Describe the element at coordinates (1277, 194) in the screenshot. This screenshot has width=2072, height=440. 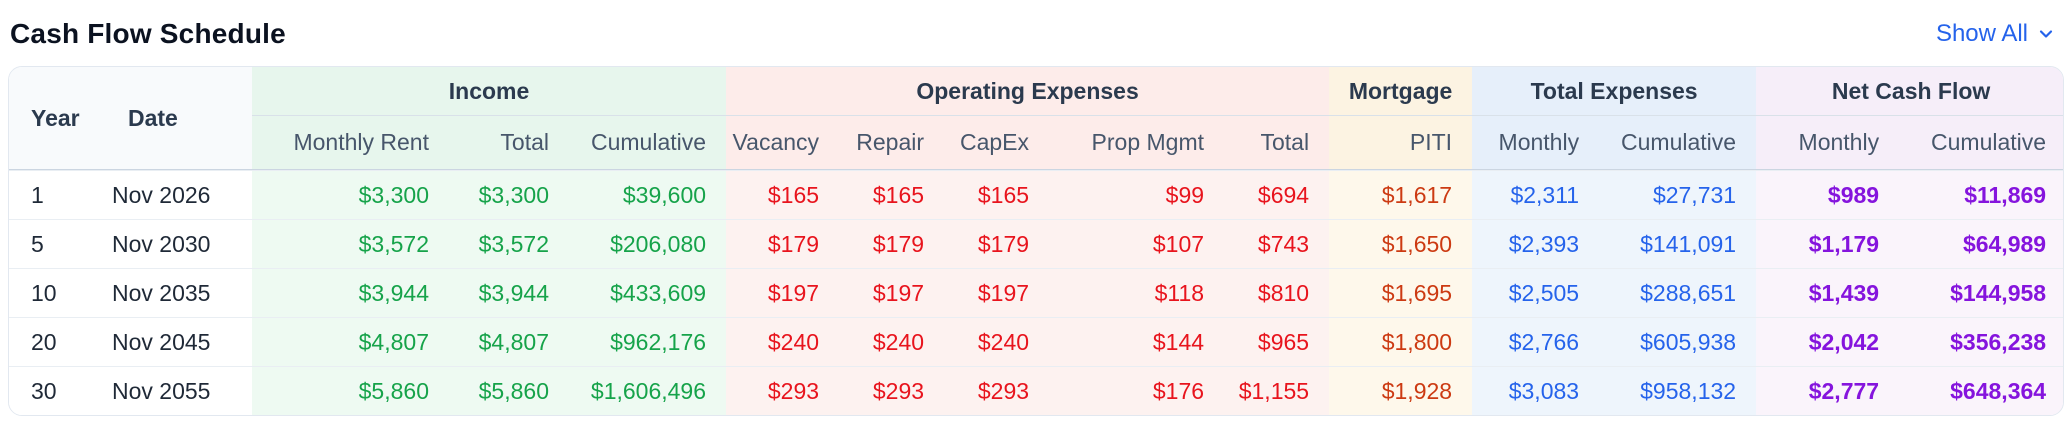
I see `cell-op: $694` at that location.